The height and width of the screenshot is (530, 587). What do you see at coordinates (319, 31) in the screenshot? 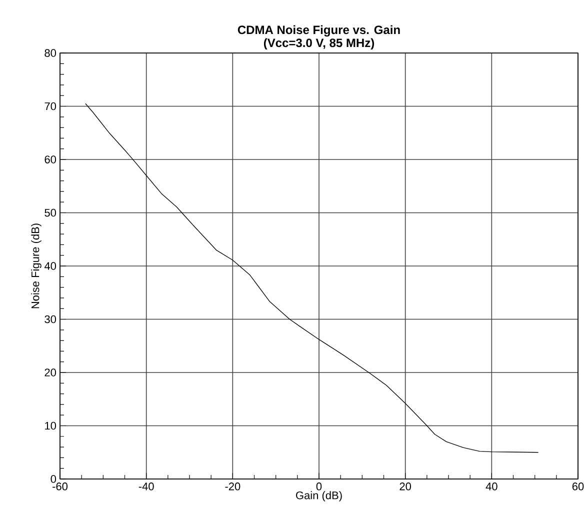
I see `chart-title: CDMA Noise Figure vs. Gain` at bounding box center [319, 31].